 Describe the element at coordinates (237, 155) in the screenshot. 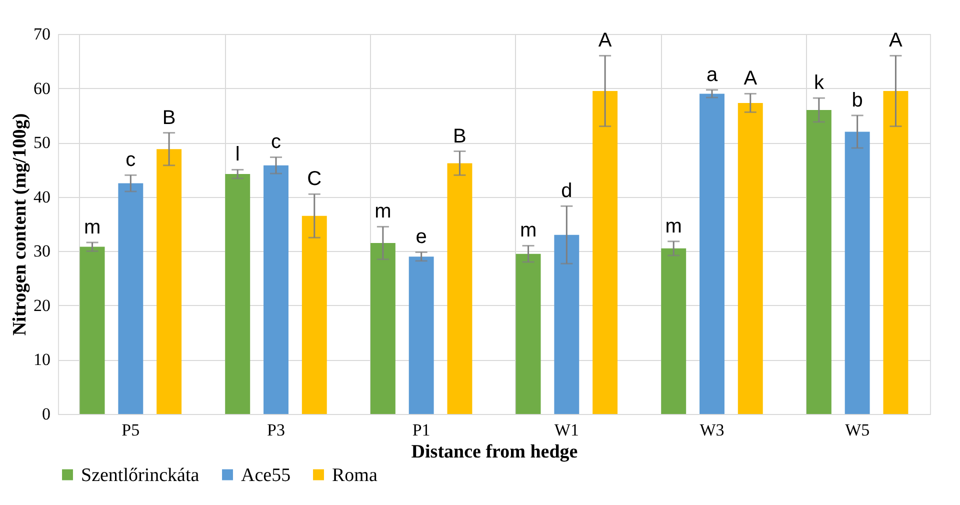

I see `annotation: l` at that location.